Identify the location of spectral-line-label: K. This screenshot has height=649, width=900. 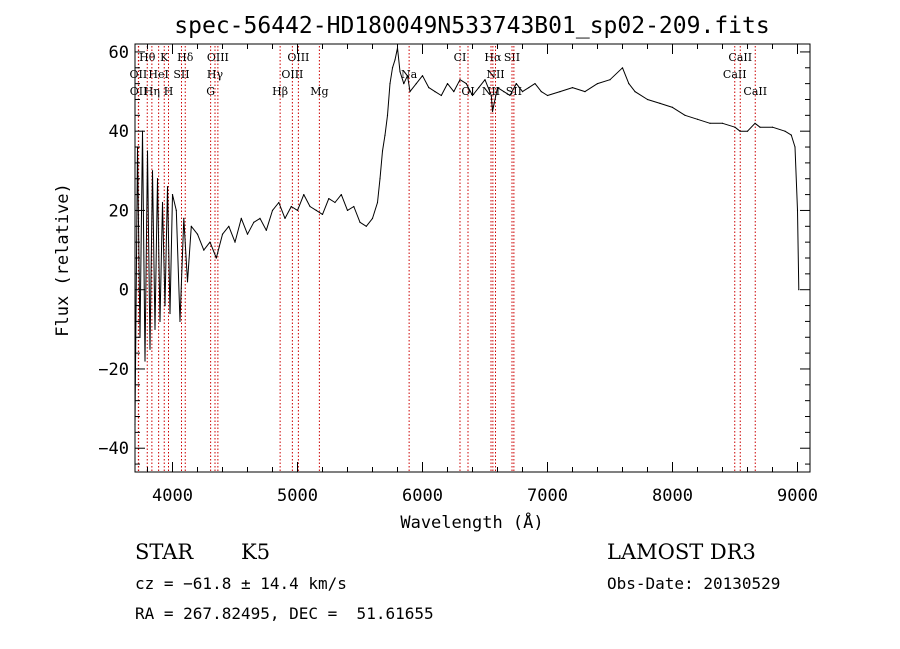
(164, 57).